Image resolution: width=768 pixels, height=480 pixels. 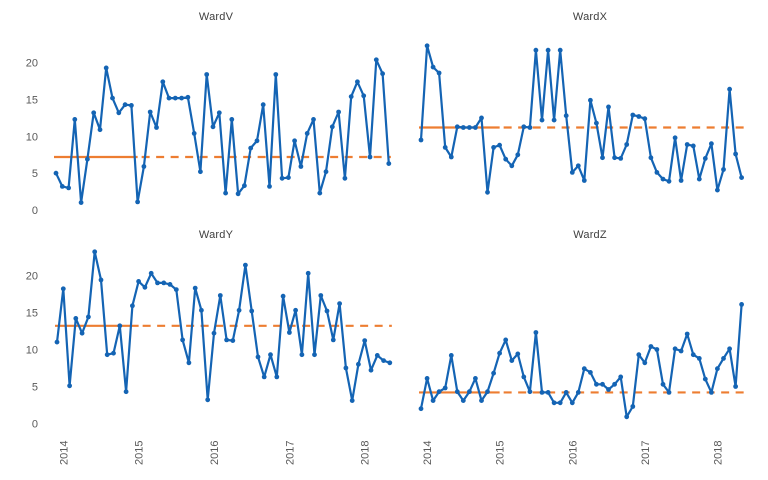 What do you see at coordinates (216, 235) in the screenshot?
I see `chart-title-wardy: WardY` at bounding box center [216, 235].